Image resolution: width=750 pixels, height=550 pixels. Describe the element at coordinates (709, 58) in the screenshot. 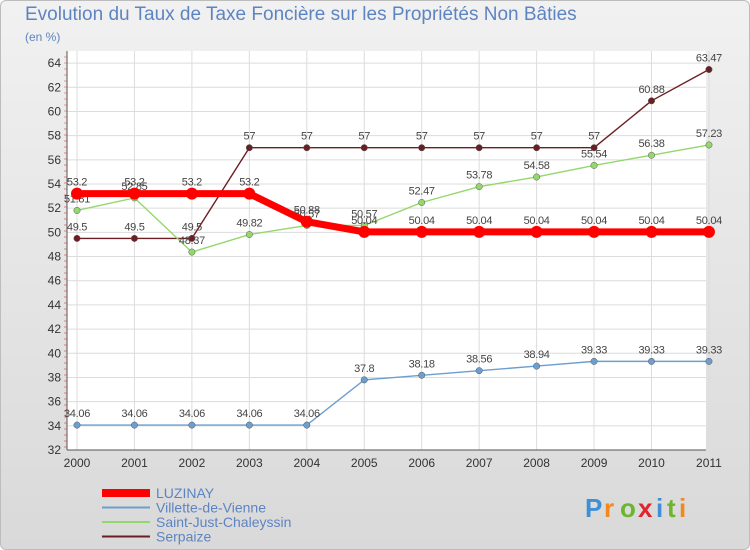

I see `data-label: 63.47` at that location.